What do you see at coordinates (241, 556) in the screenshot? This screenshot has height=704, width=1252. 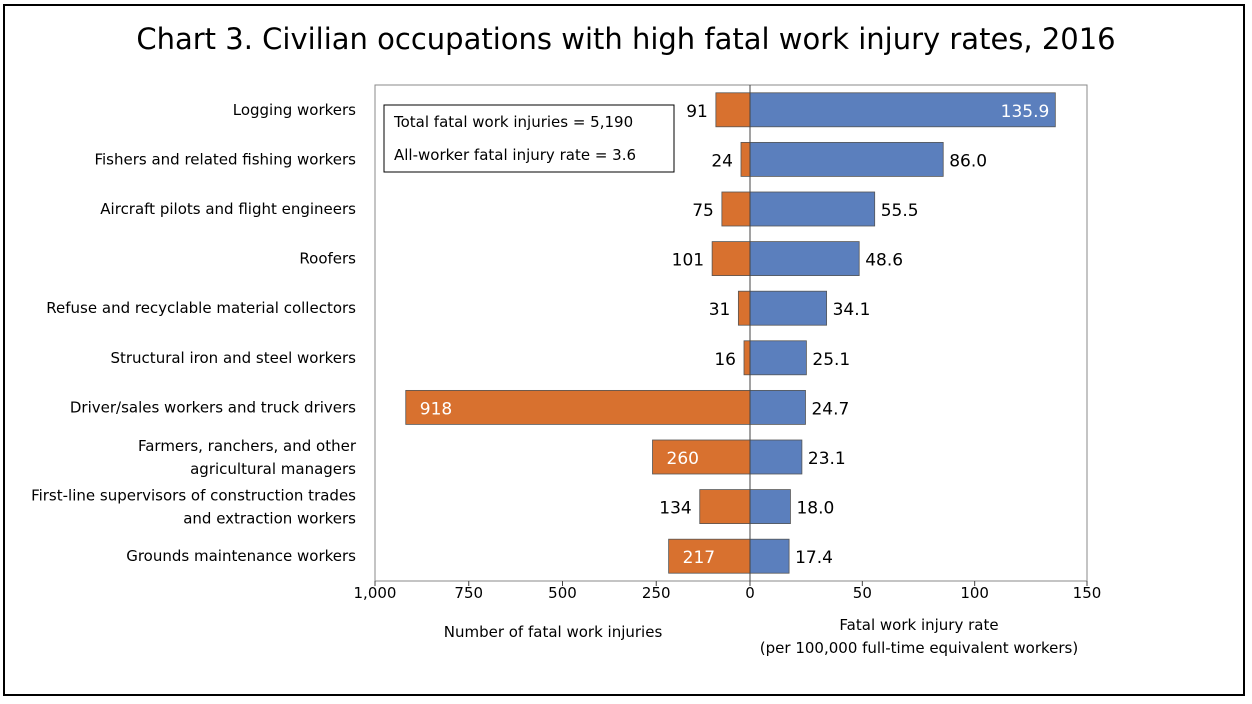 I see `category-label: Grounds maintenance workers` at bounding box center [241, 556].